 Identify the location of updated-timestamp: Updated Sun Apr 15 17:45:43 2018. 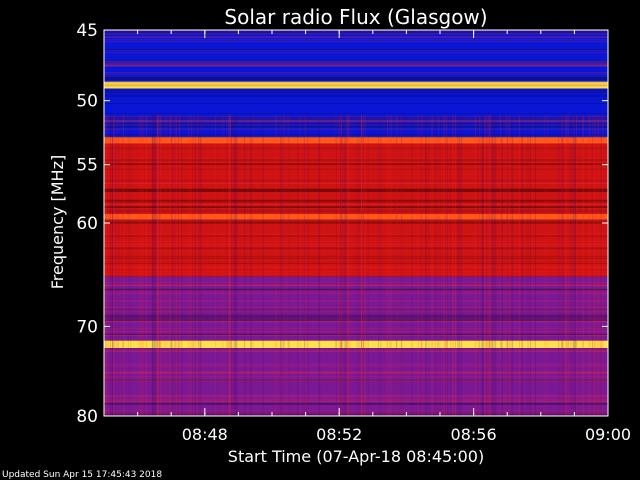
(82, 475).